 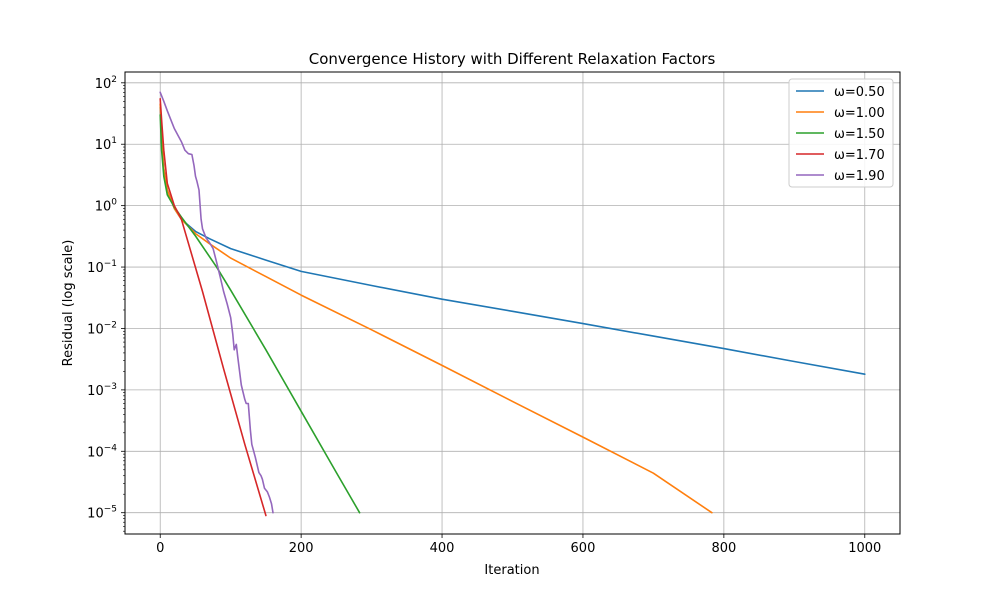 What do you see at coordinates (114, 80) in the screenshot?
I see `y-tick-exponent: 2` at bounding box center [114, 80].